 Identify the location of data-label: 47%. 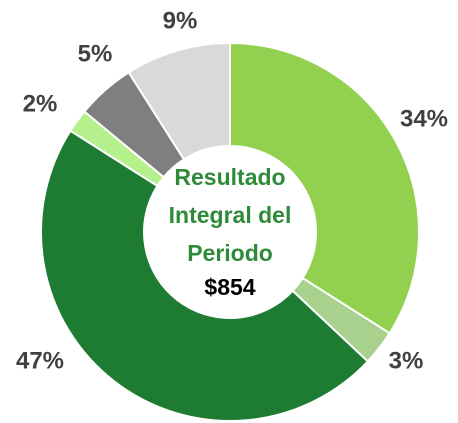
(40, 360).